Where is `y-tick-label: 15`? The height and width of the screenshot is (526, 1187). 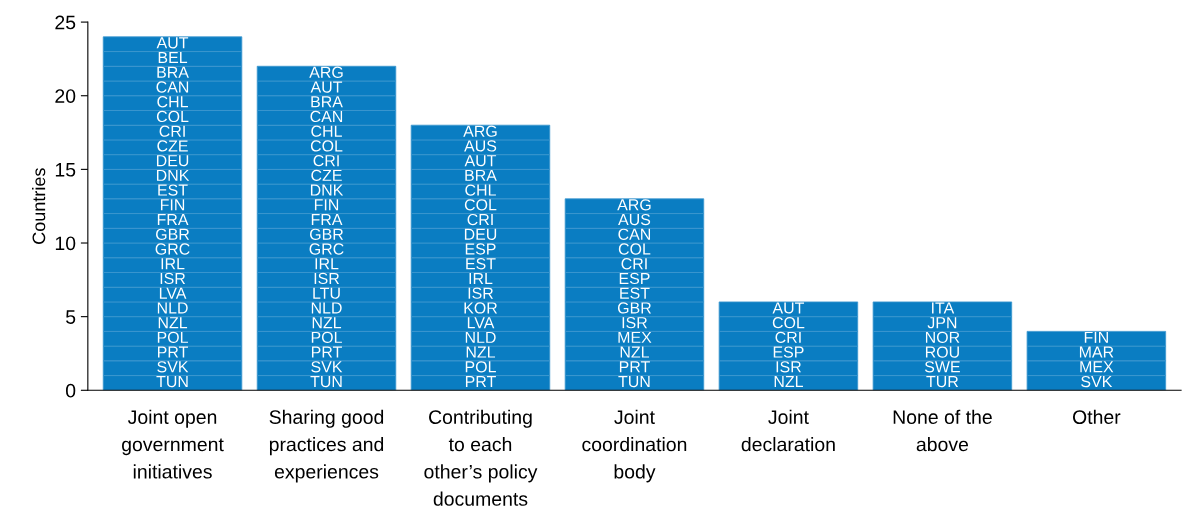 y-tick-label: 15 is located at coordinates (65, 170).